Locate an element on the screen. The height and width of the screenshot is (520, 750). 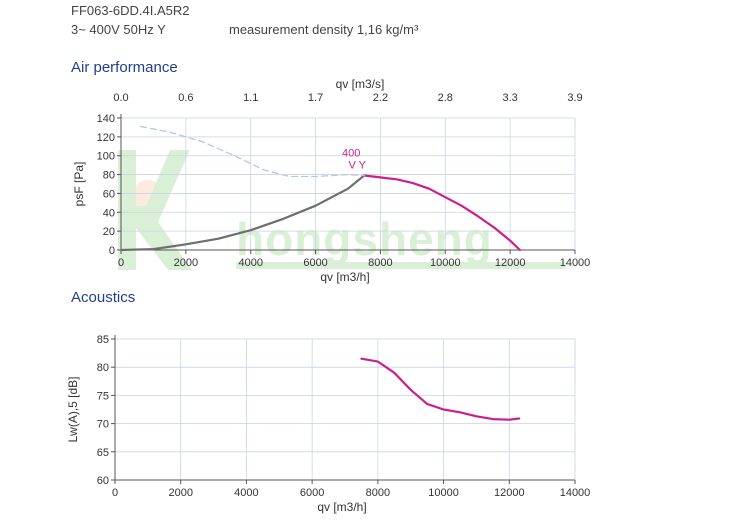
acoustics-title: Acoustics is located at coordinates (103, 297).